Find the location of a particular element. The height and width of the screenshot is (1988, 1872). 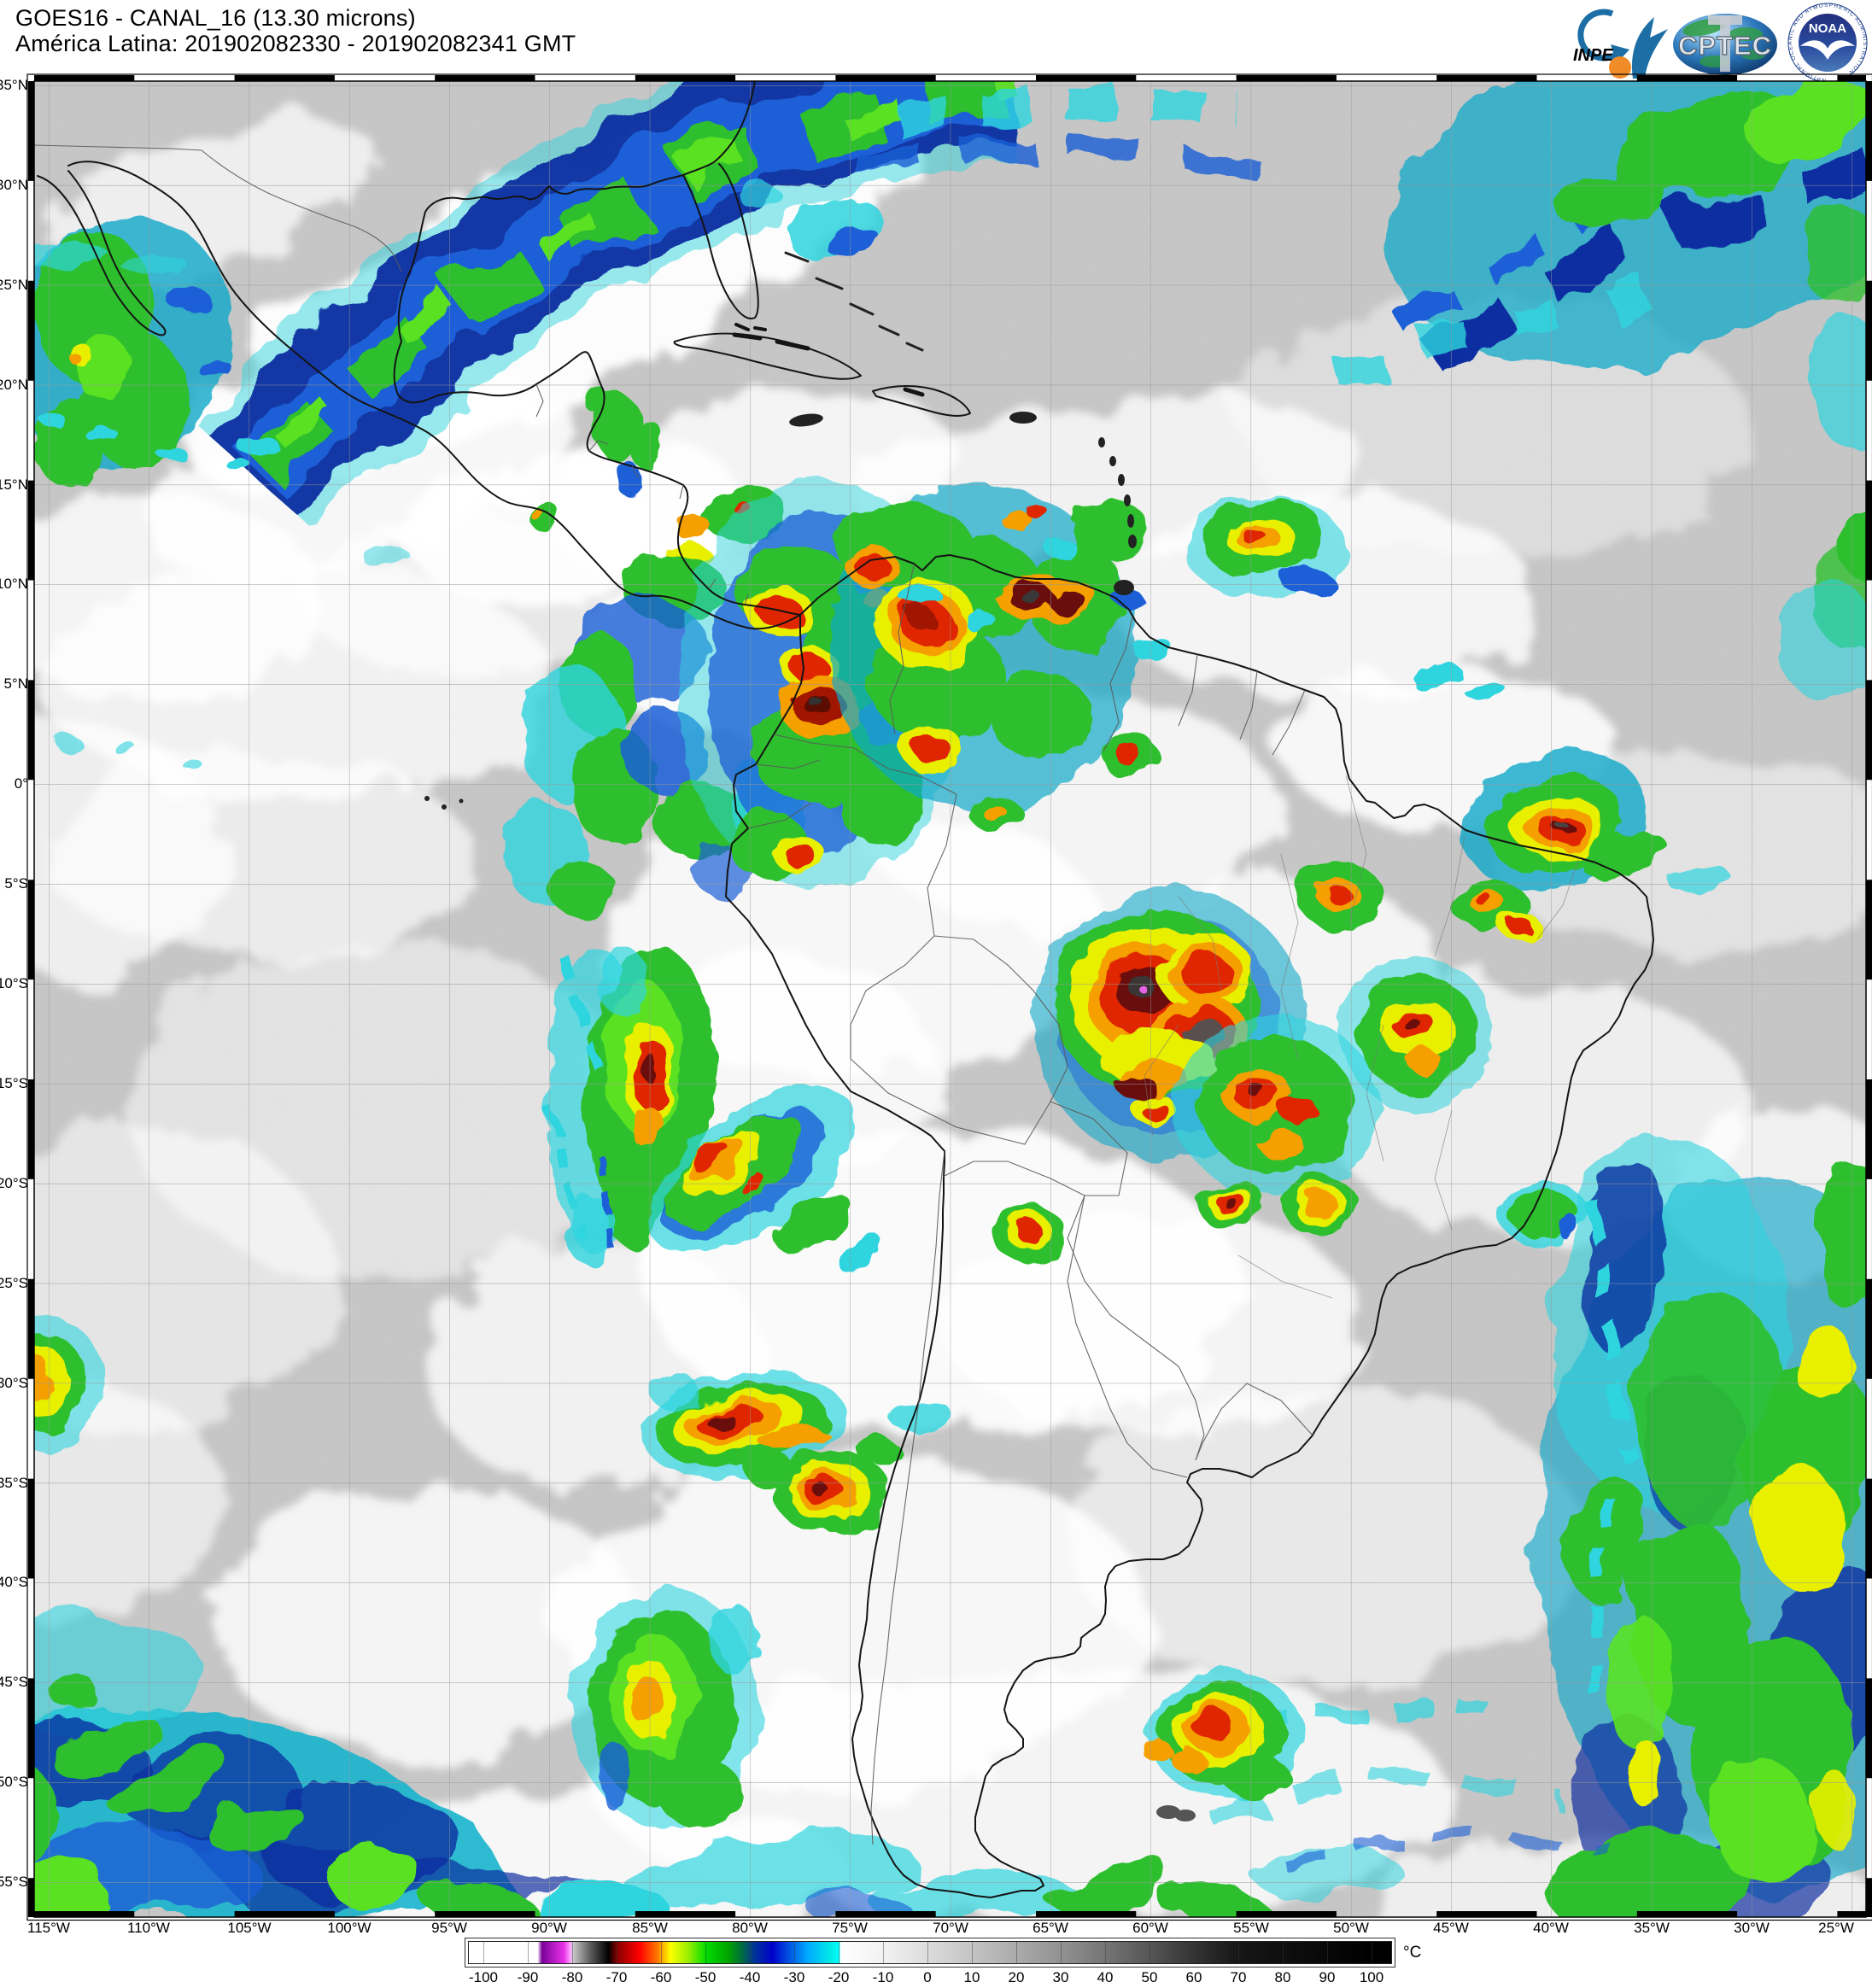

lat-label: 45°S is located at coordinates (14, 1682).